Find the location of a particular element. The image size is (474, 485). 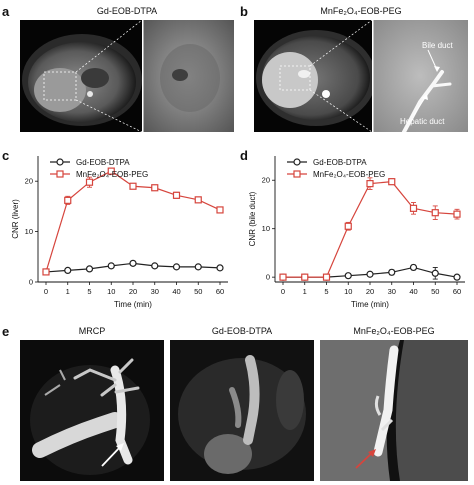

panel-e-title-mrcp: MRCP is located at coordinates (92, 331).